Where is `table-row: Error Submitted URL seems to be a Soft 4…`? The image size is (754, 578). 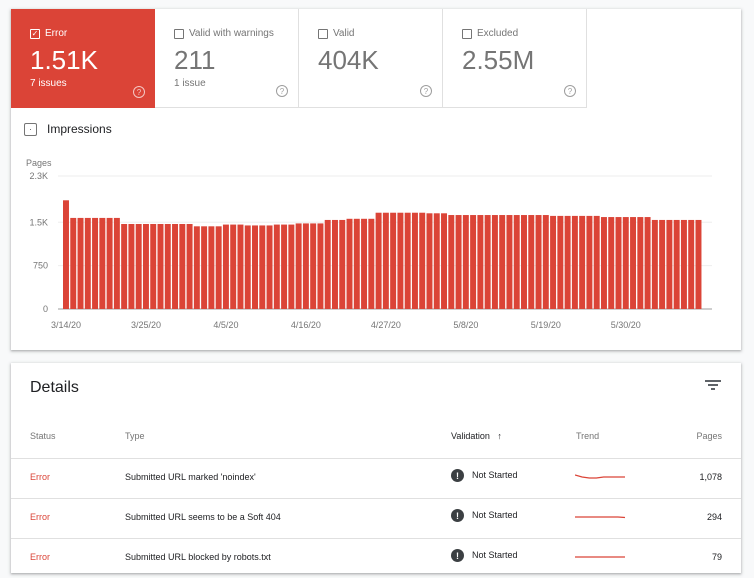 table-row: Error Submitted URL seems to be a Soft 4… is located at coordinates (376, 518).